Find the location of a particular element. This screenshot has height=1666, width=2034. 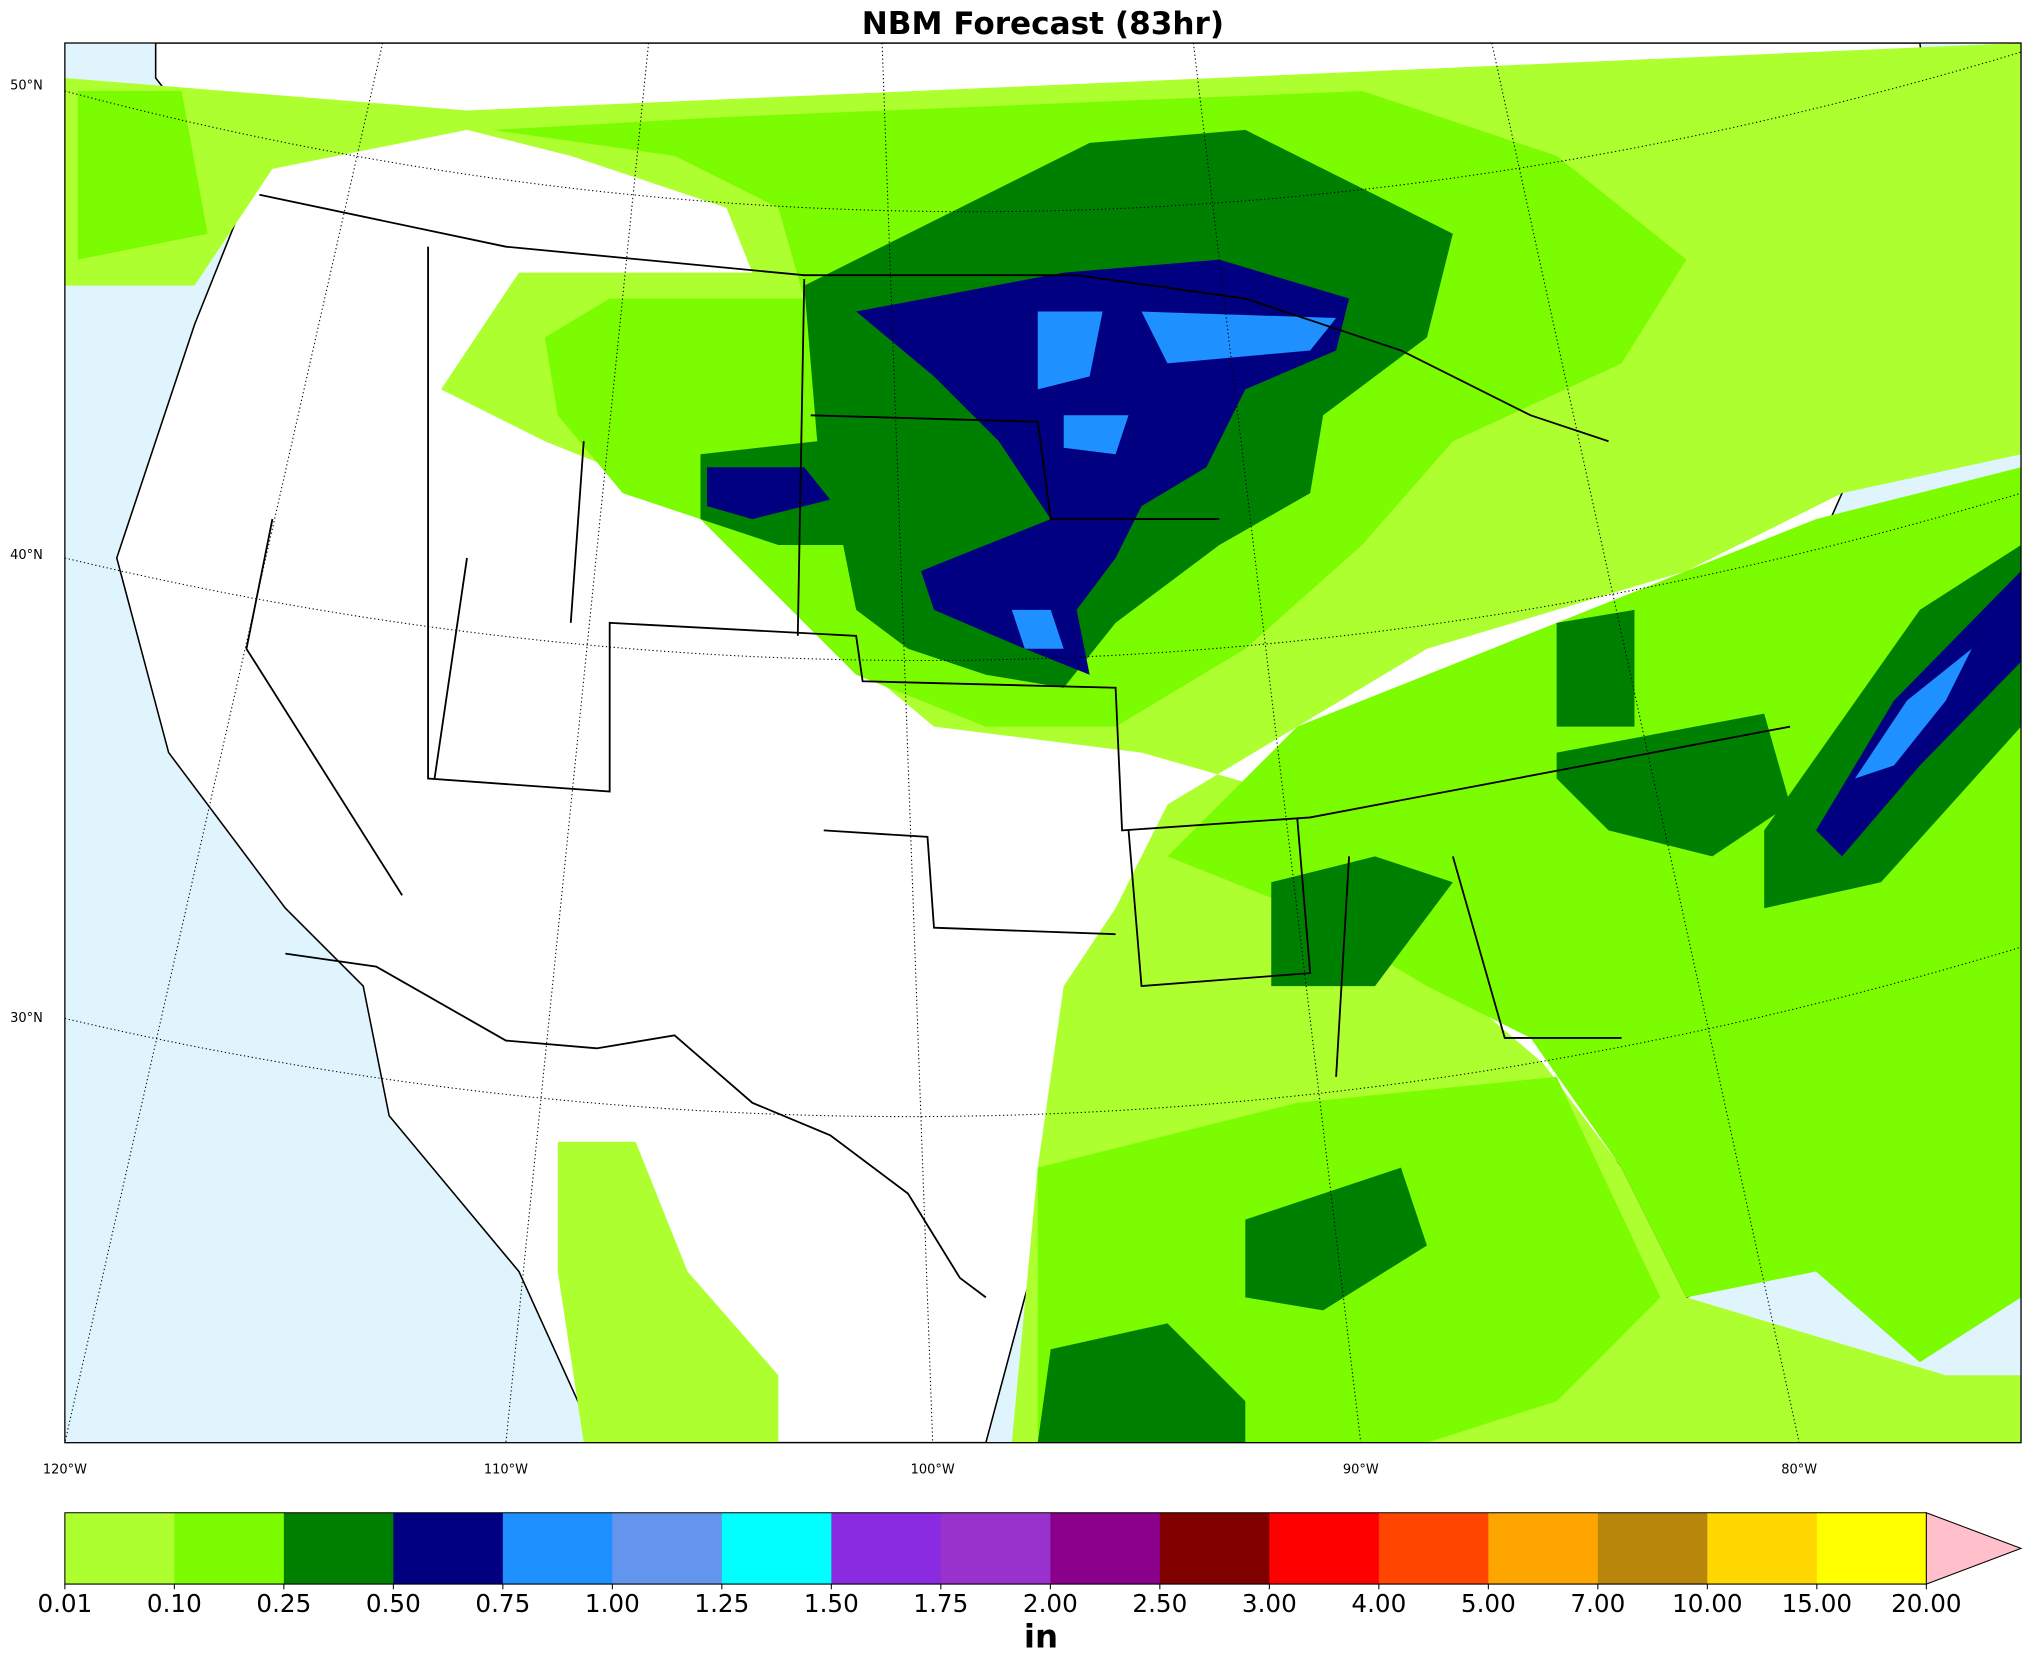

lat-label: 30°N is located at coordinates (26, 1018).